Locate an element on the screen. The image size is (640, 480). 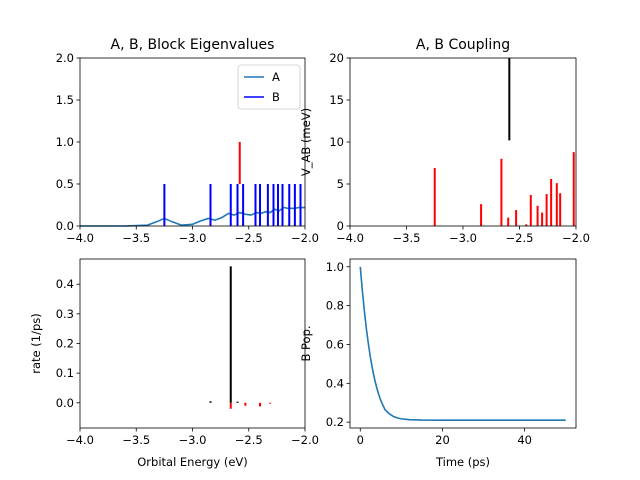
eig-xtick-label-4: −2.0 is located at coordinates (305, 238).